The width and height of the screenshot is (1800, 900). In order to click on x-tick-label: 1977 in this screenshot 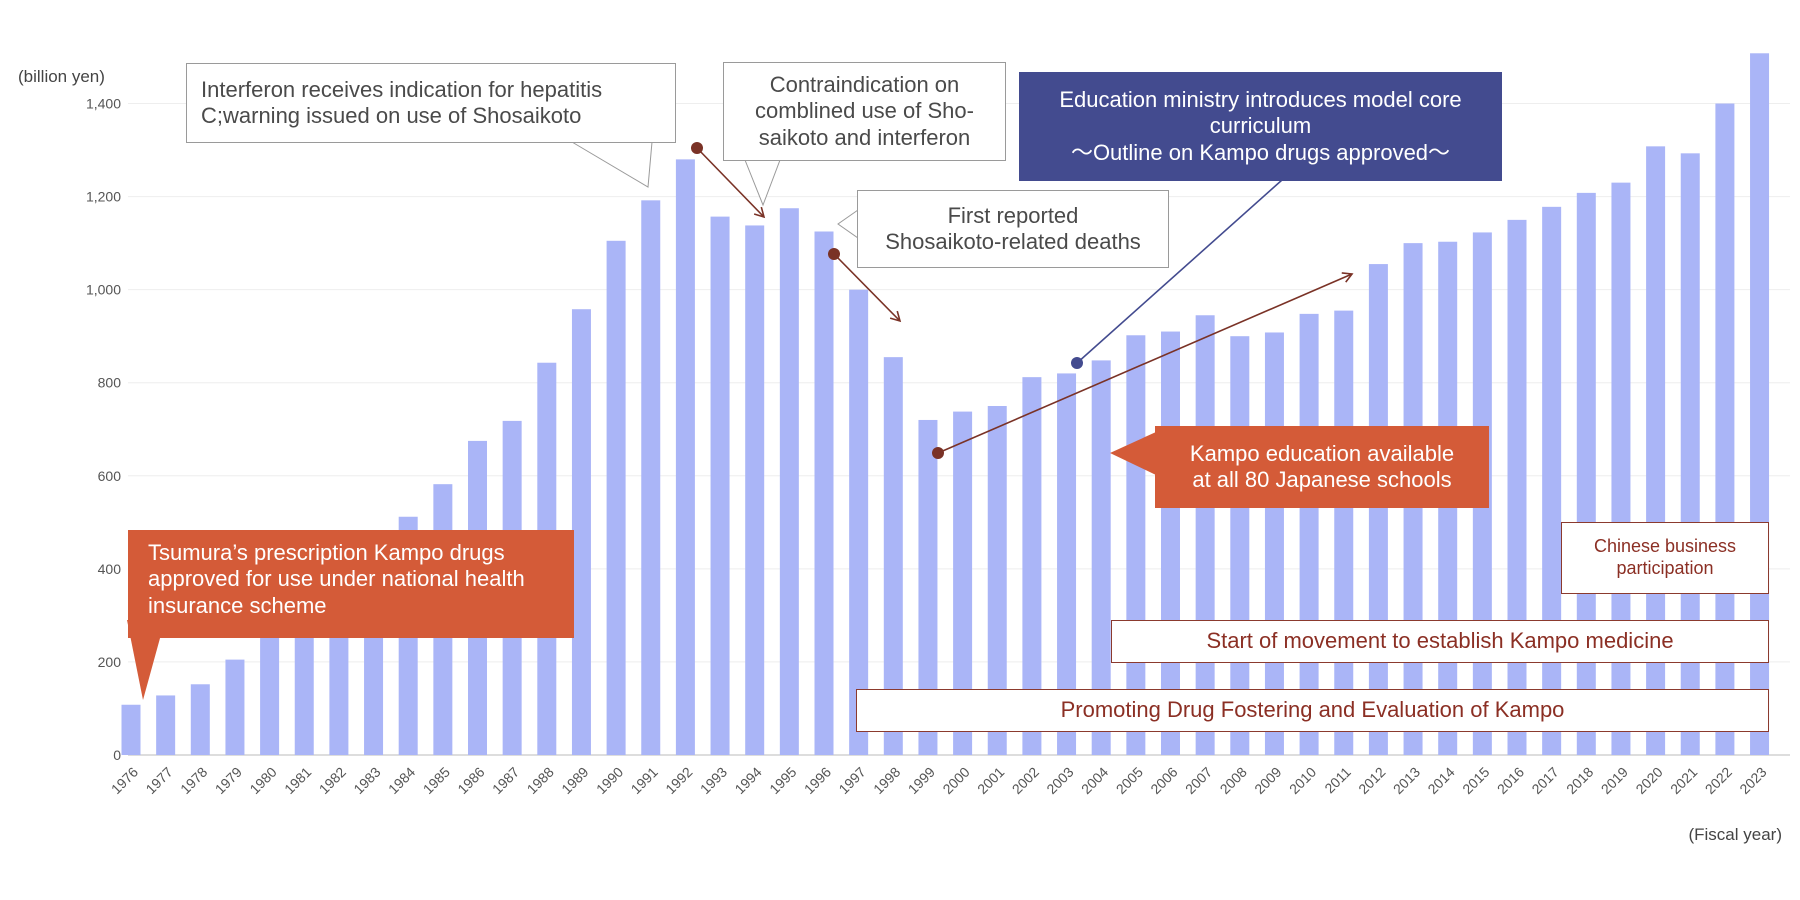, I will do `click(158, 780)`.